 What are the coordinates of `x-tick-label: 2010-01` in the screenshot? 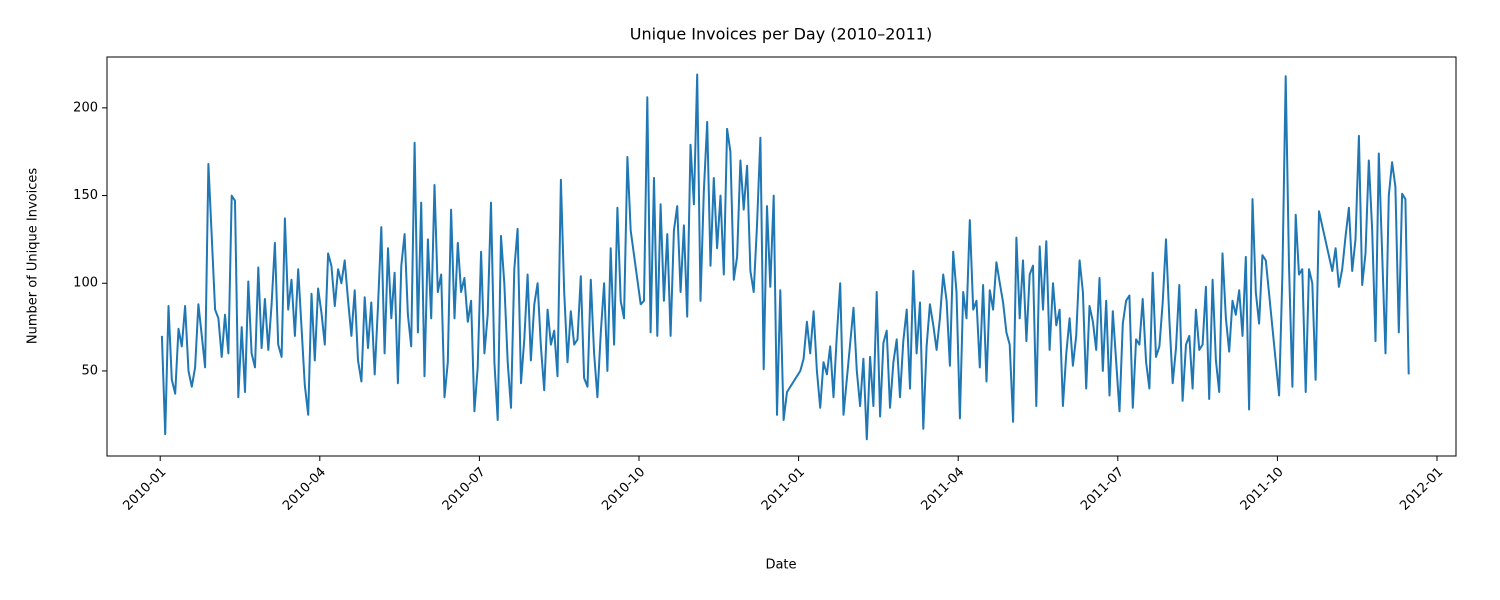 It's located at (144, 489).